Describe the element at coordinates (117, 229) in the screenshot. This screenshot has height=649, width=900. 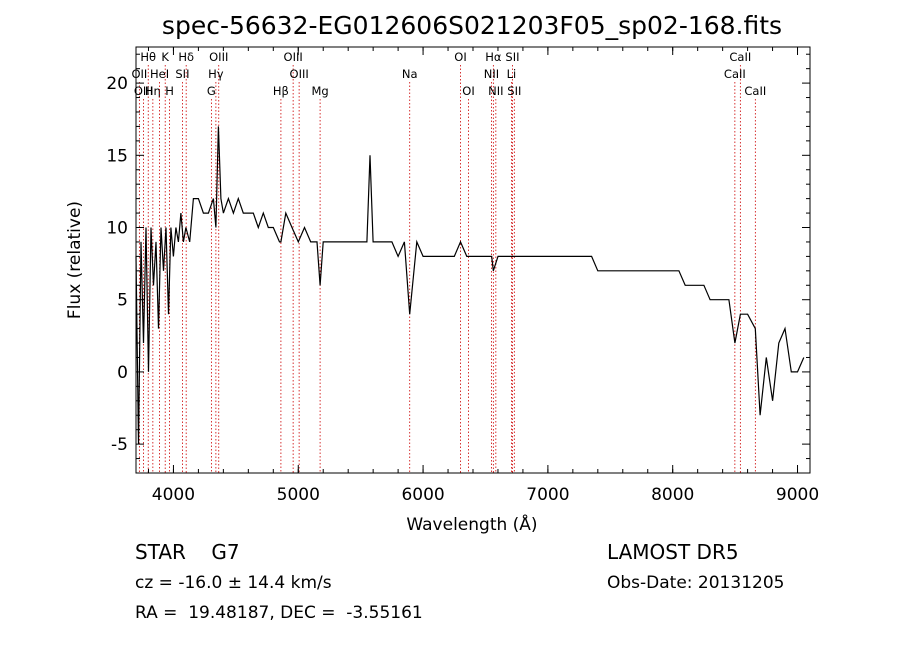
I see `y-tick-label-3: 10` at that location.